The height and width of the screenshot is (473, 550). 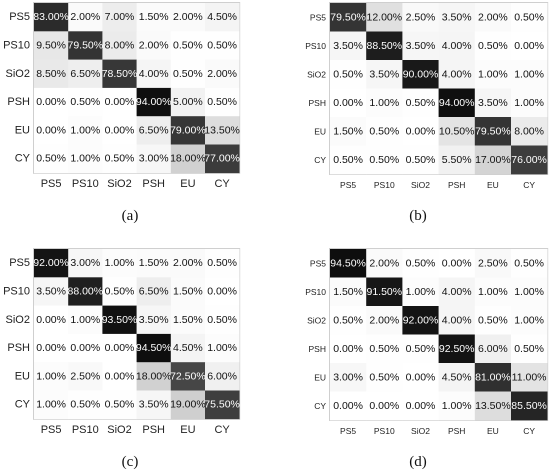 I want to click on cell-value-label: 94.50%, so click(x=348, y=263).